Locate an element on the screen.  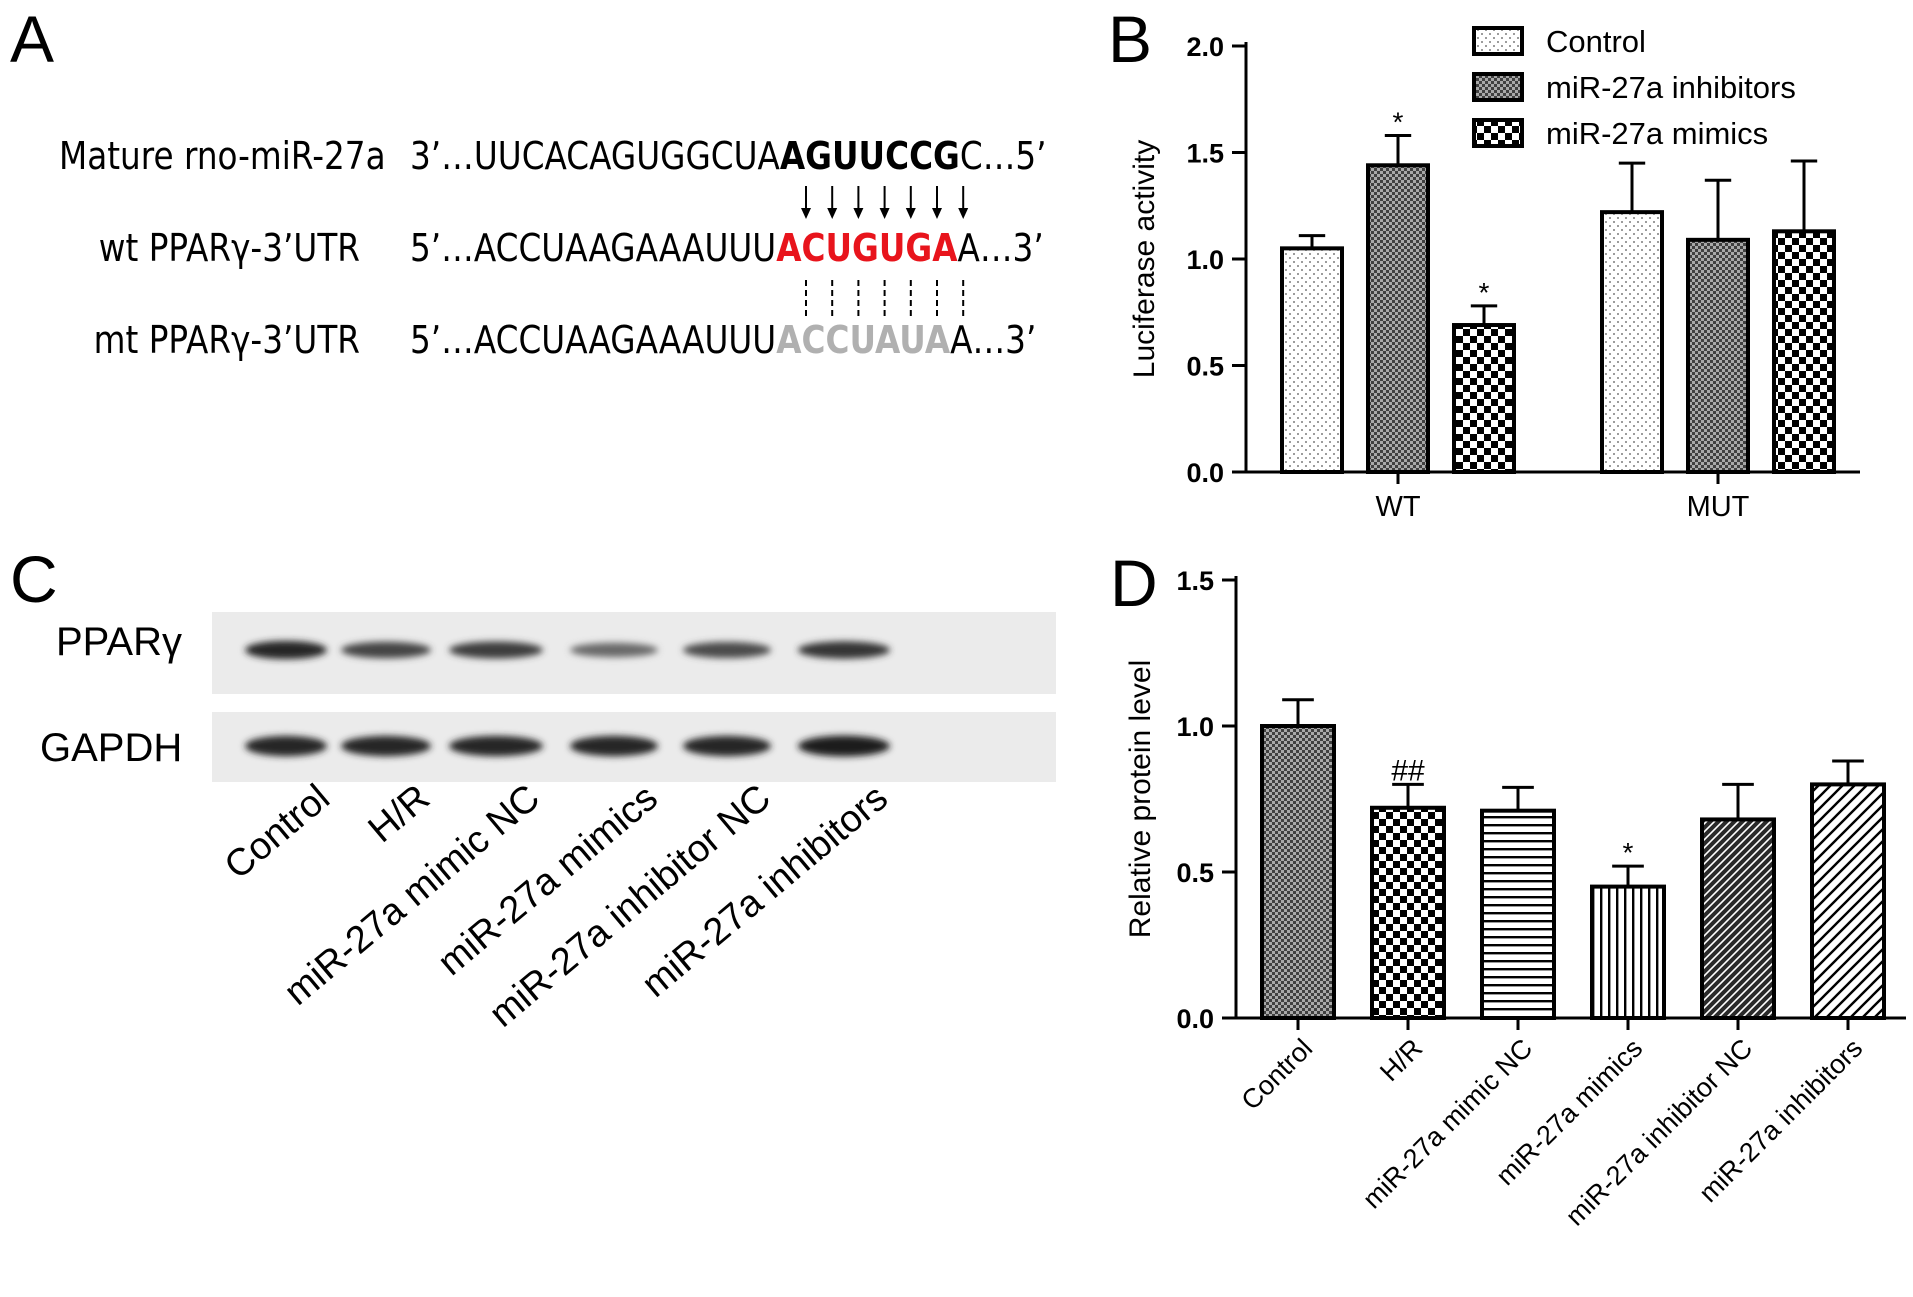
blot-label-ppar: PPARγ is located at coordinates (119, 642).